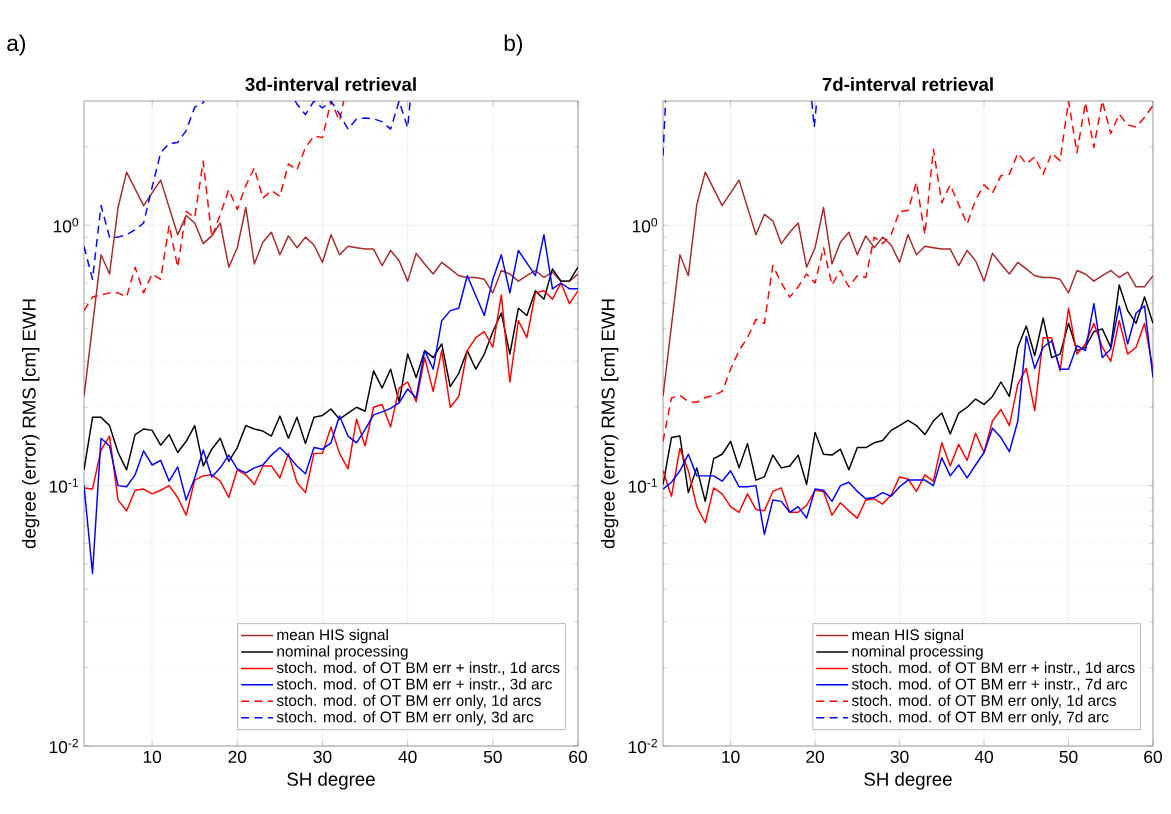 Image resolution: width=1171 pixels, height=814 pixels. I want to click on legend-label: stoch. mod. of OT BM err only, 3d arc, so click(405, 718).